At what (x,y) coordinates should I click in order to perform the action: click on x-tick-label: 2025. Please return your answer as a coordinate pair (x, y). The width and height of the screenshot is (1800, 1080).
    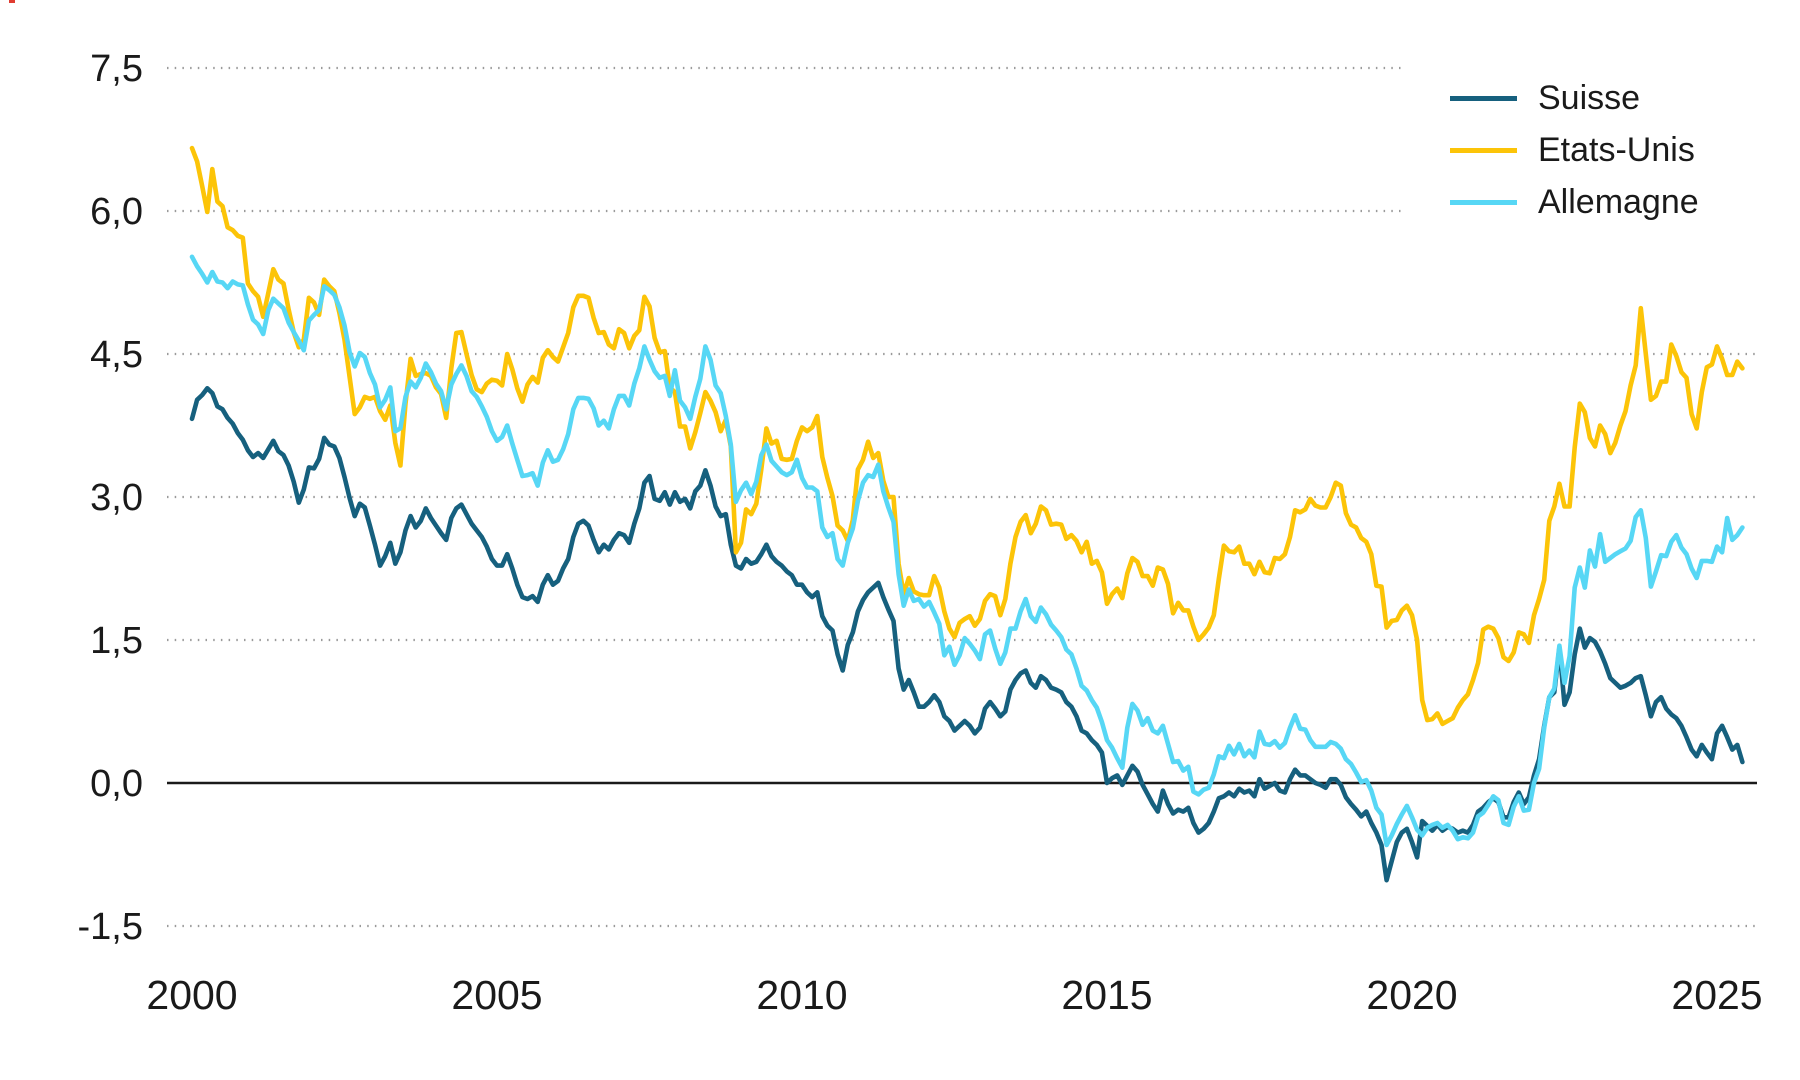
    Looking at the image, I should click on (1716, 995).